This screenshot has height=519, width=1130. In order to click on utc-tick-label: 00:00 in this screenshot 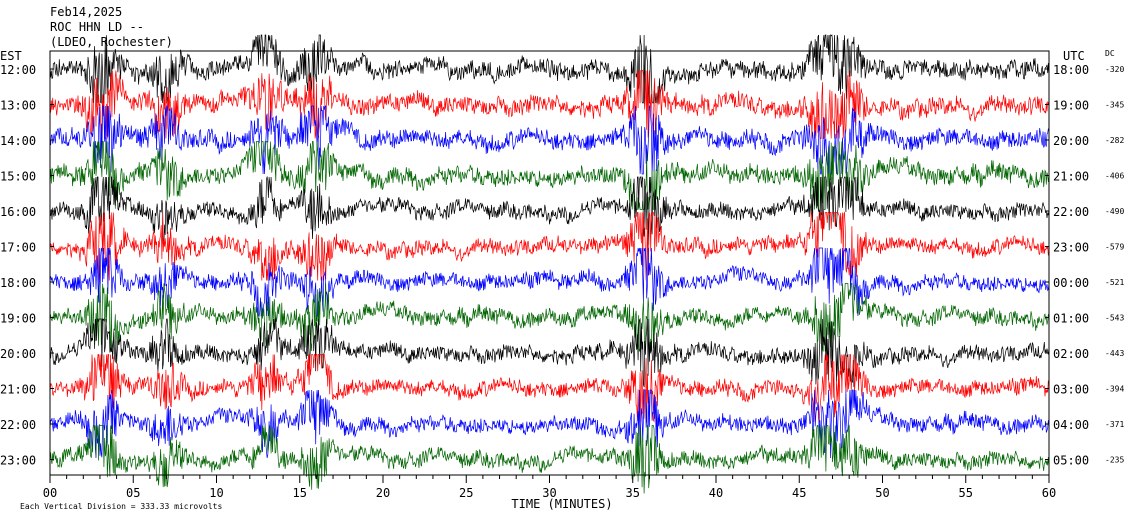, I will do `click(1071, 283)`.